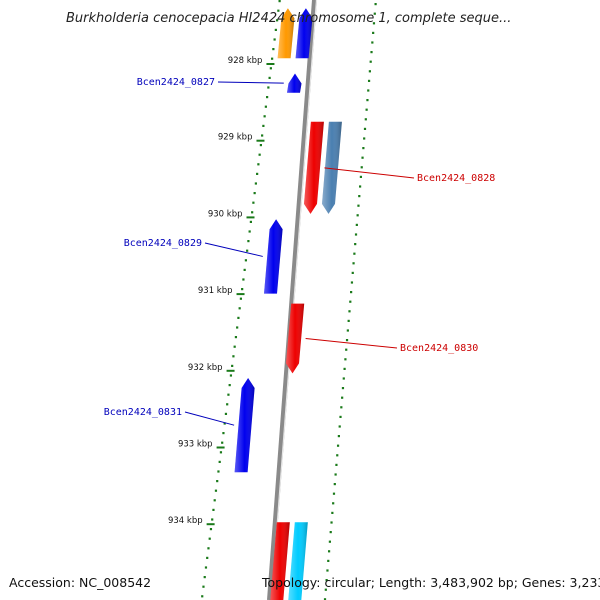  What do you see at coordinates (456, 178) in the screenshot?
I see `gene-label-Bcen2424_0828: Bcen2424_0828` at bounding box center [456, 178].